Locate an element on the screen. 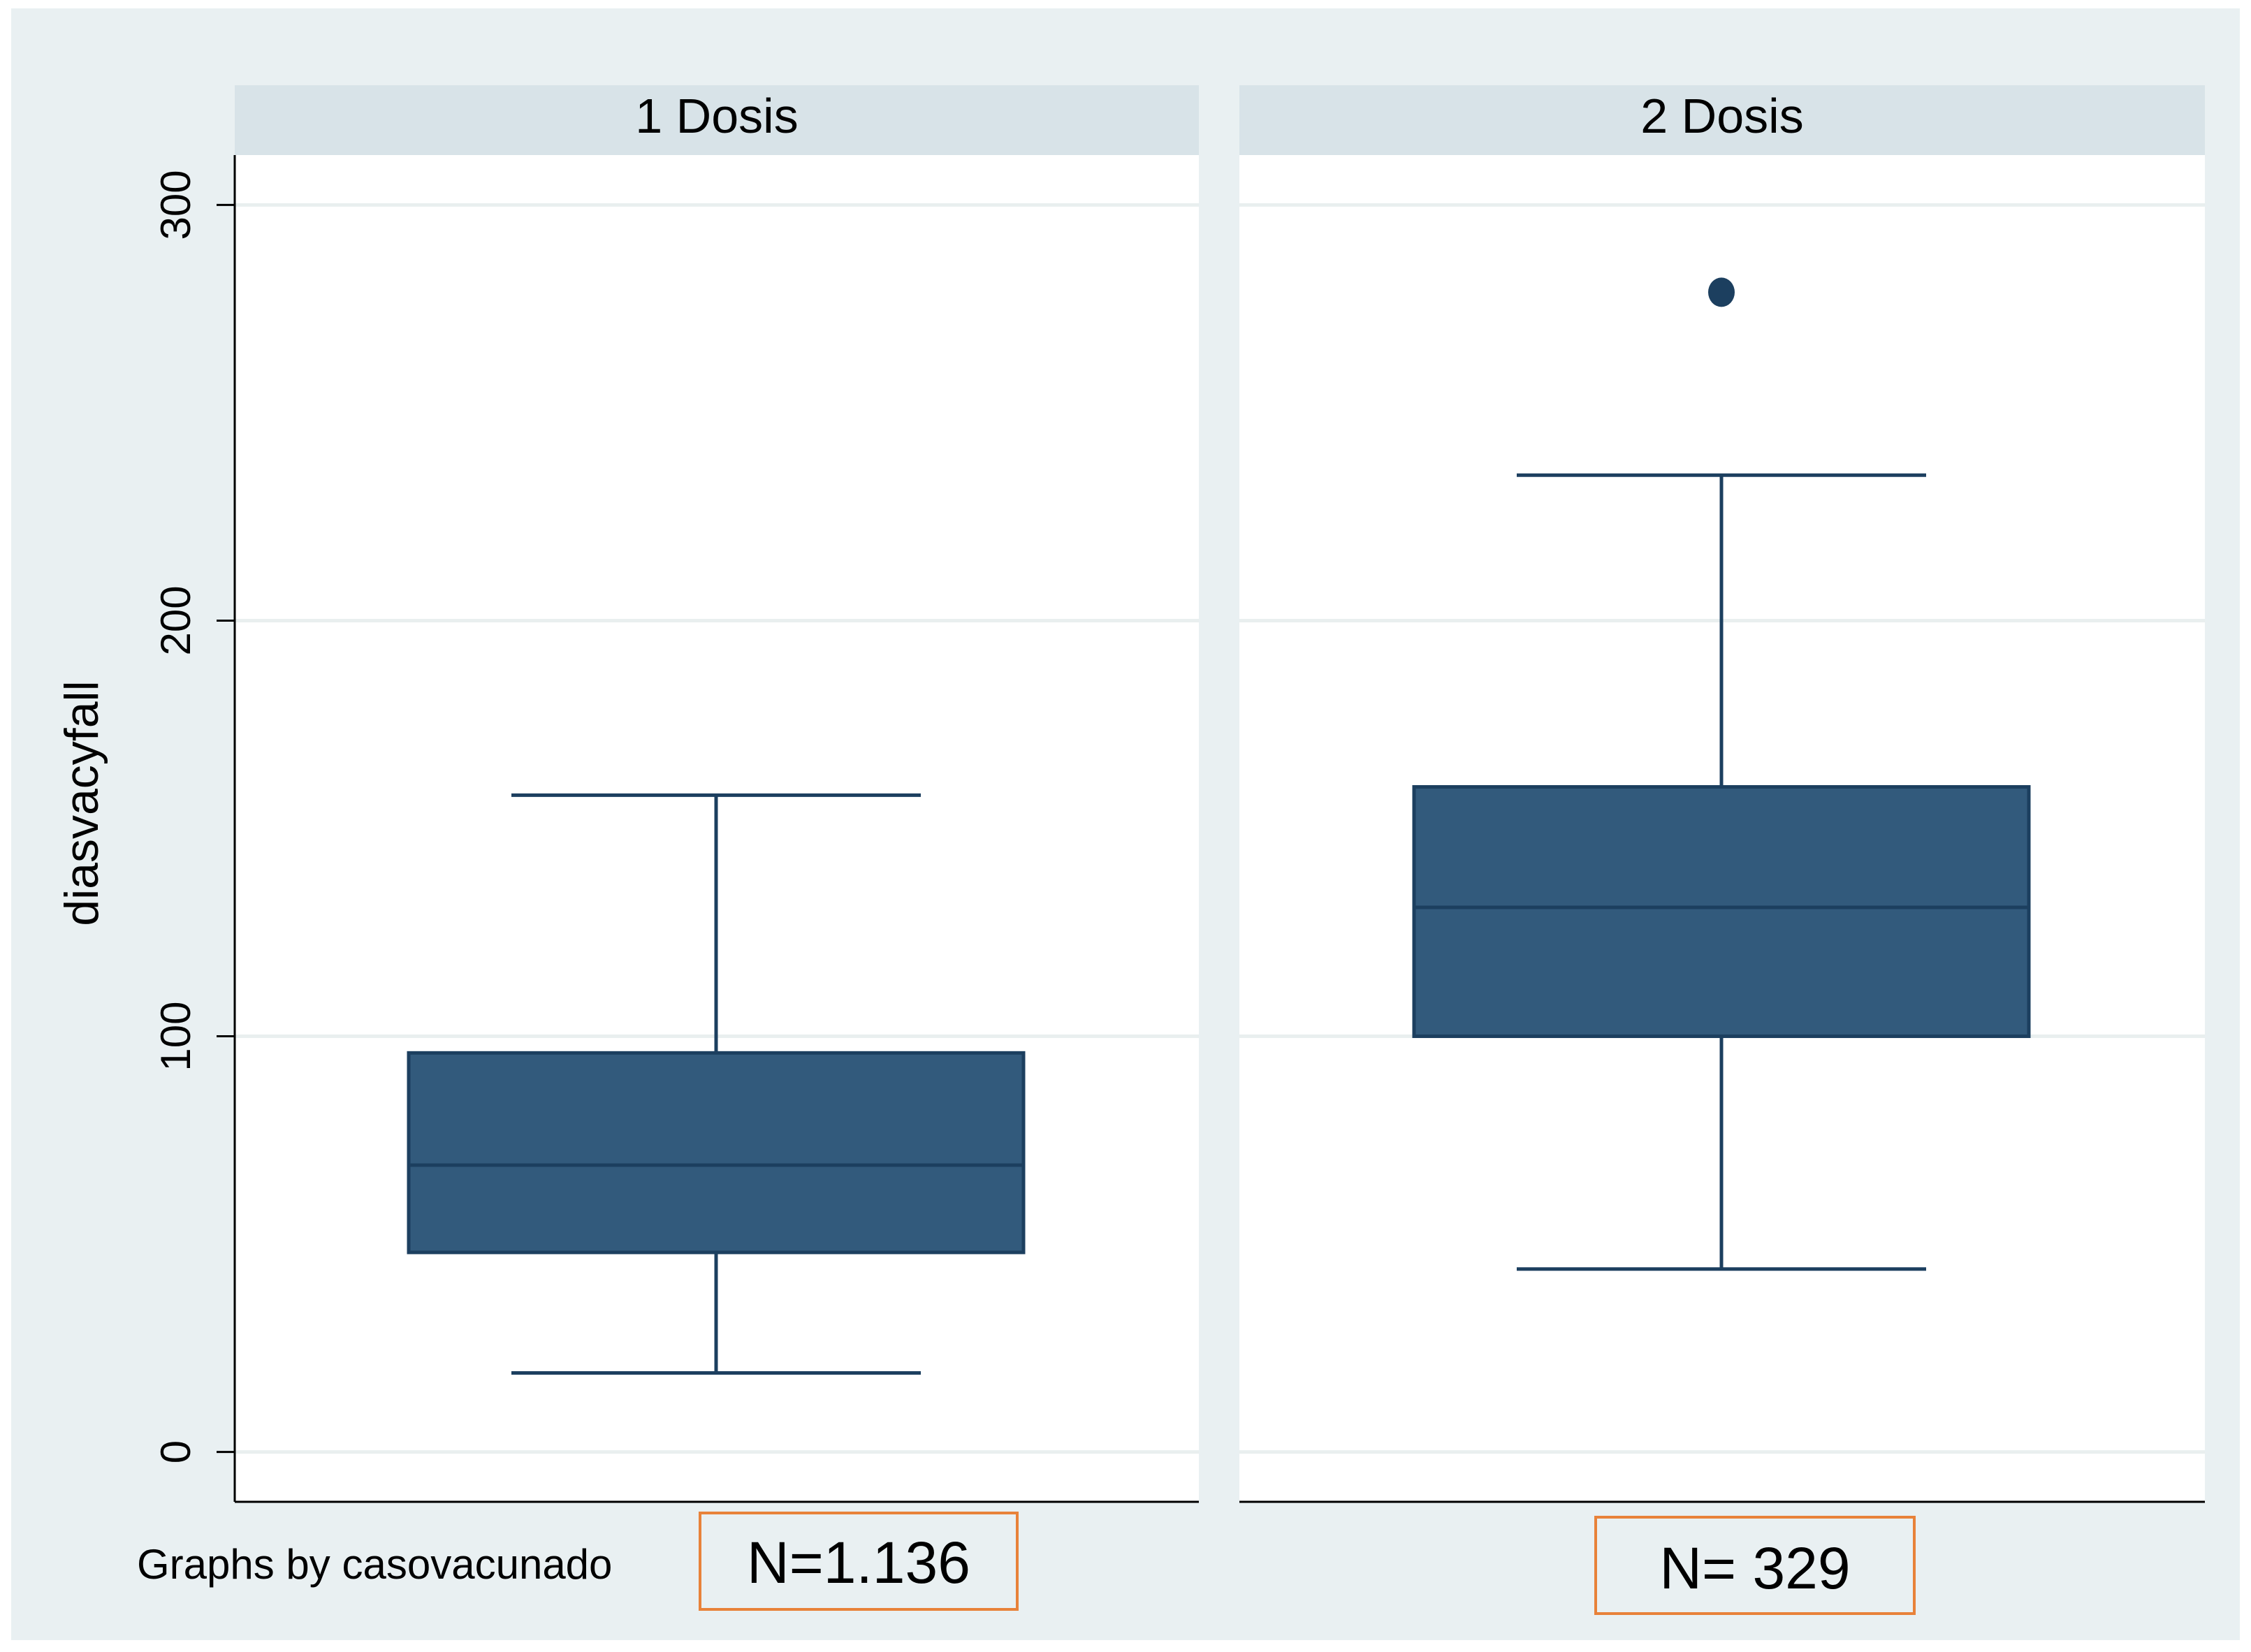 The image size is (2251, 1652). graphs-by-note: Graphs by casovacunado is located at coordinates (374, 1564).